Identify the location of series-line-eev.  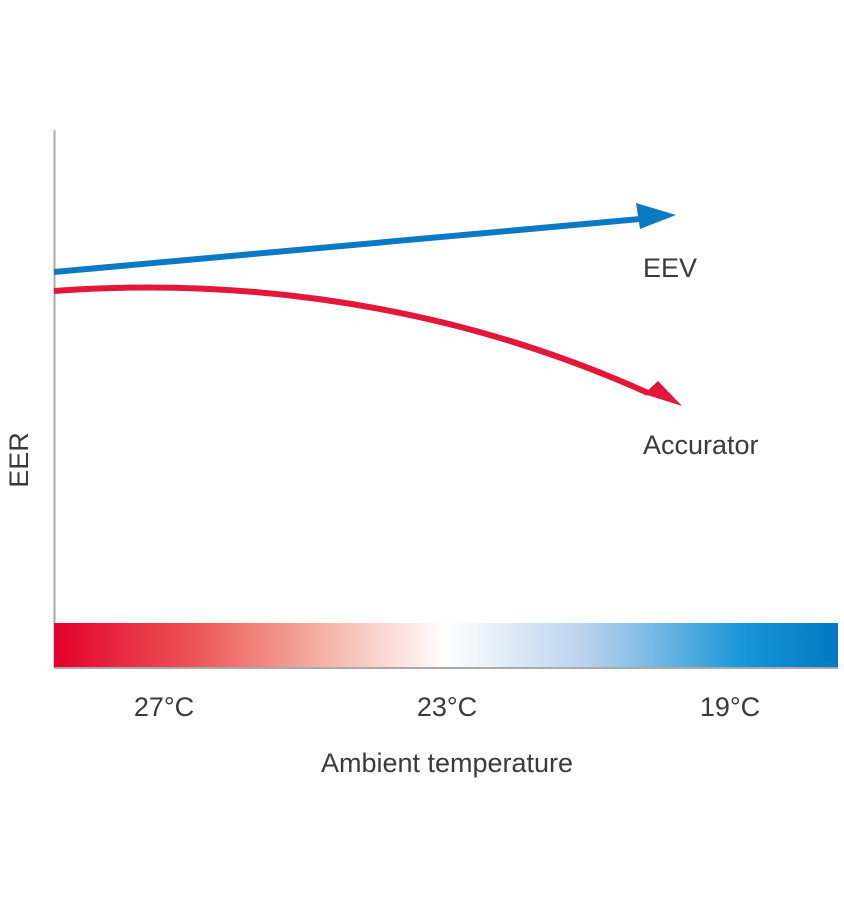
(347, 245).